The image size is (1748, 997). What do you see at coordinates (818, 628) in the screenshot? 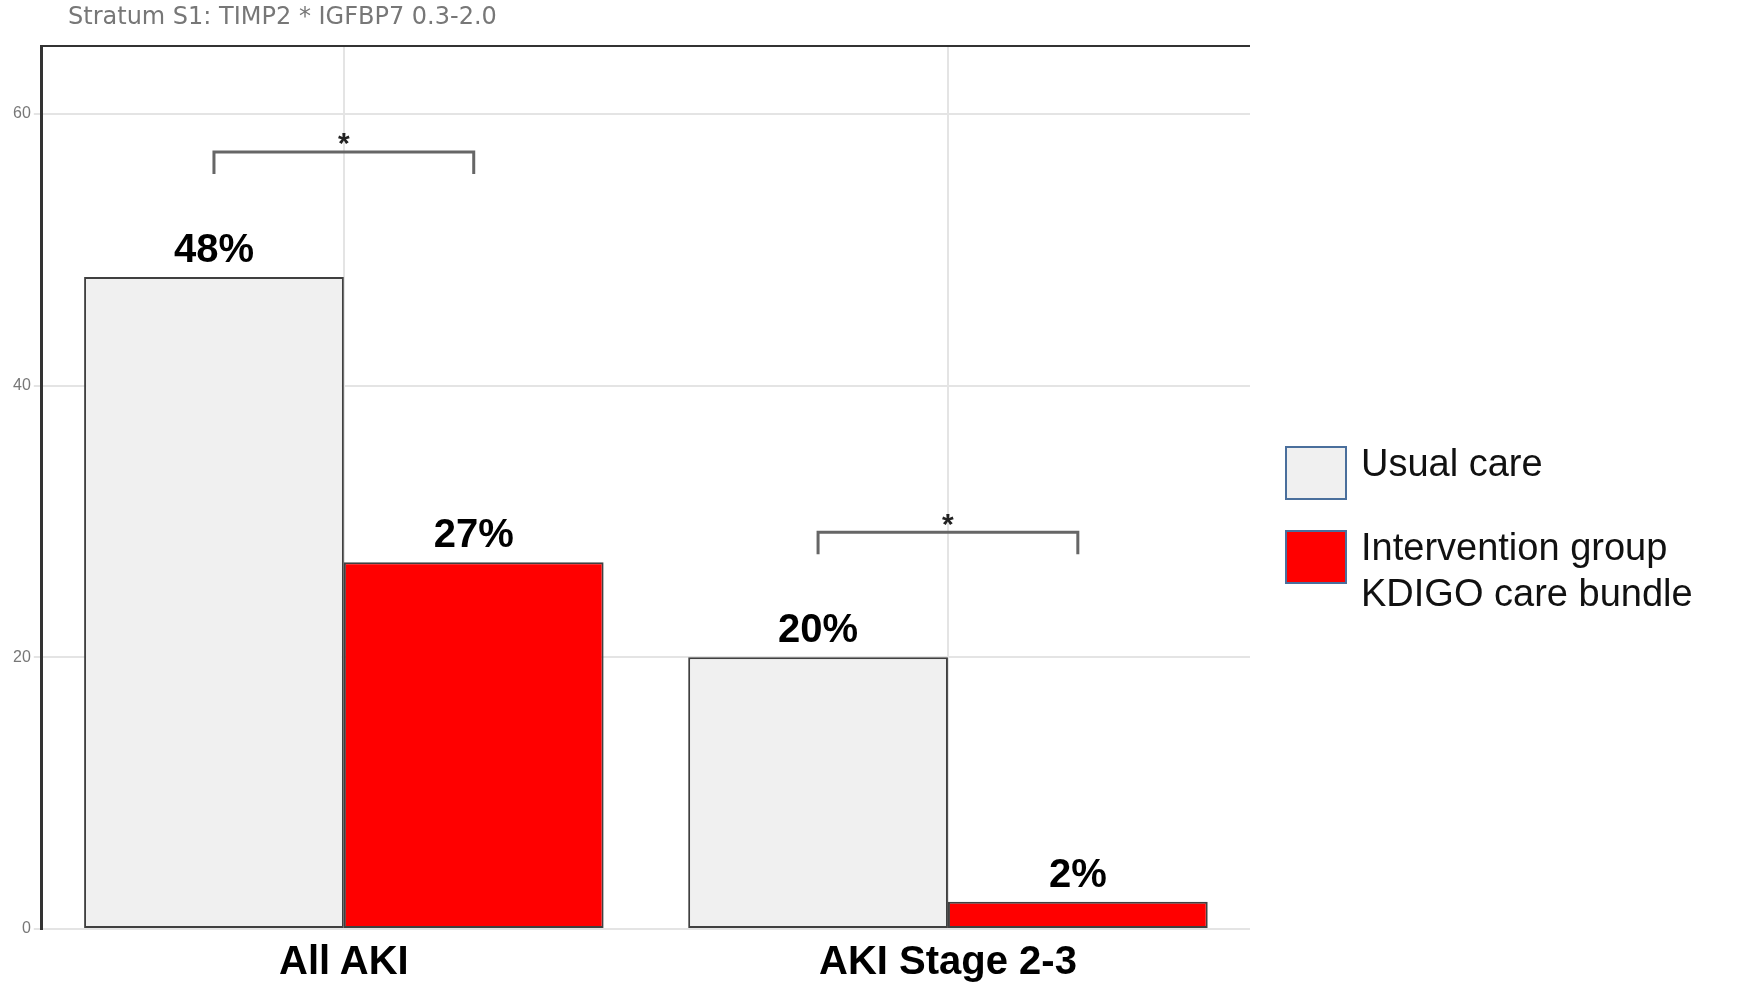
I see `data-label: 20%` at bounding box center [818, 628].